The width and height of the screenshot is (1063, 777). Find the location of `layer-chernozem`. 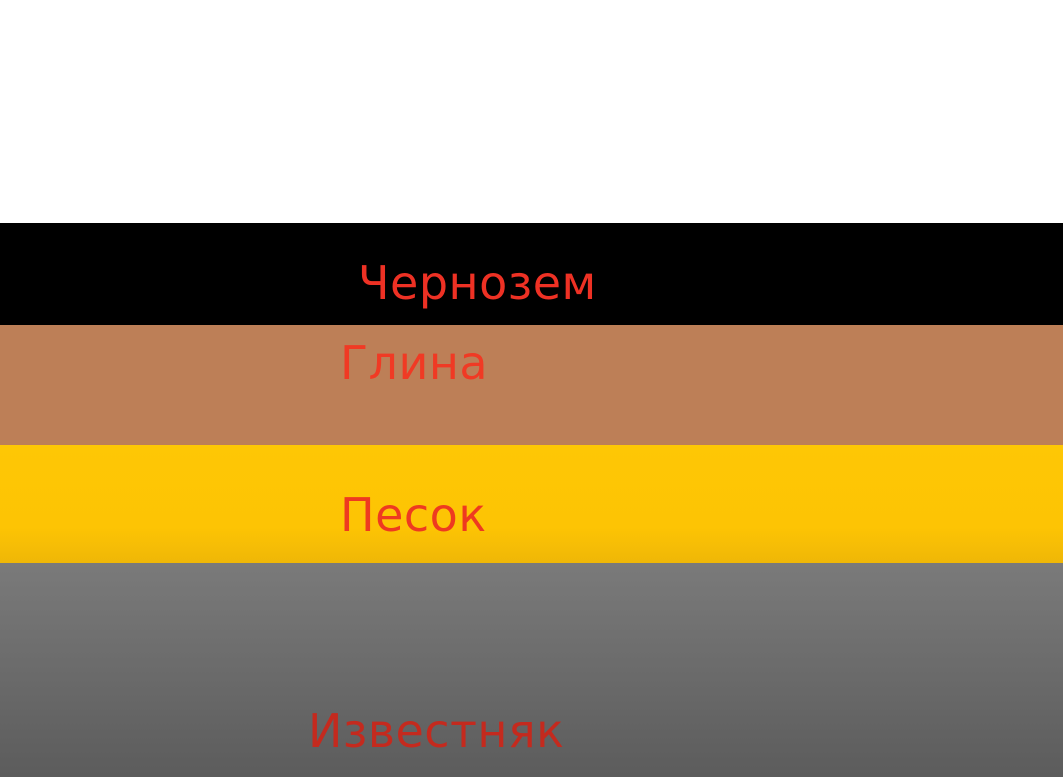

layer-chernozem is located at coordinates (531, 274).